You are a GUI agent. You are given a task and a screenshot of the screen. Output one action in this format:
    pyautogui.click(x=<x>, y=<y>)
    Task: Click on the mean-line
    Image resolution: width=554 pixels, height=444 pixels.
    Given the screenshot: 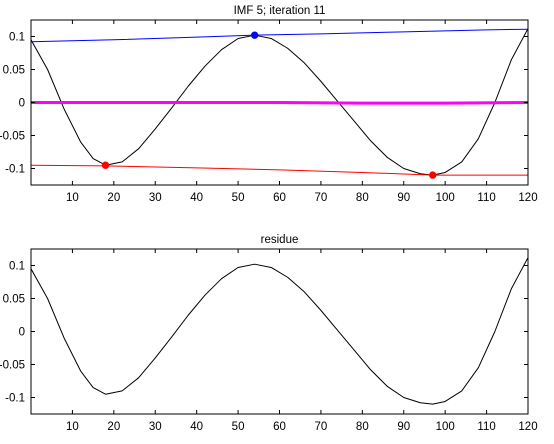 What is the action you would take?
    pyautogui.click(x=279, y=103)
    